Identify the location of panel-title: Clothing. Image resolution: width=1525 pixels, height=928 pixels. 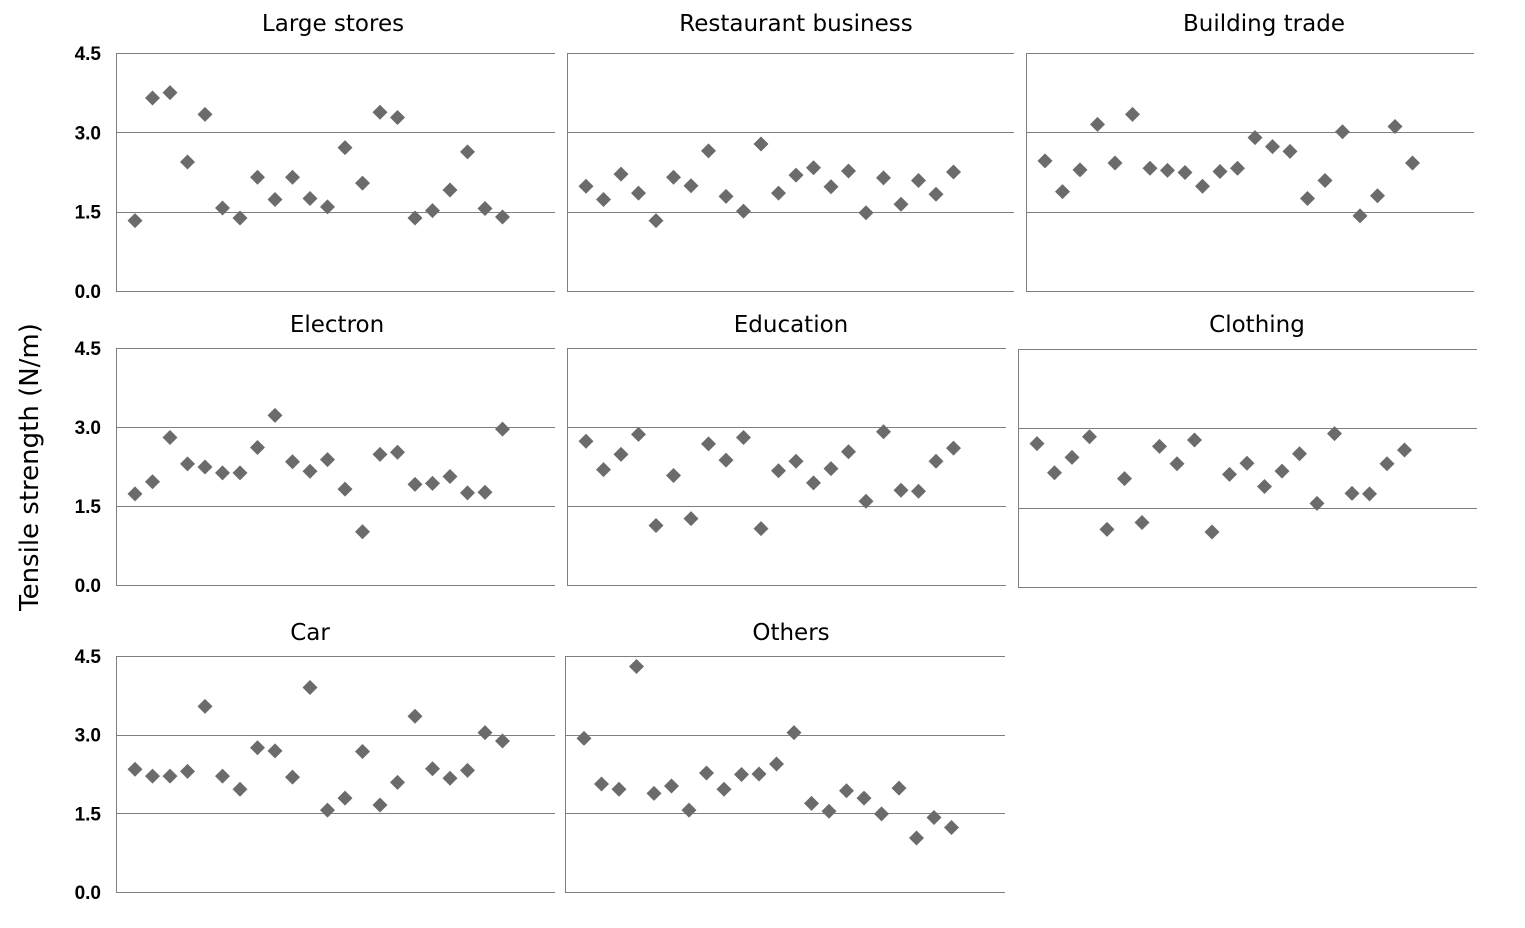
(1257, 325).